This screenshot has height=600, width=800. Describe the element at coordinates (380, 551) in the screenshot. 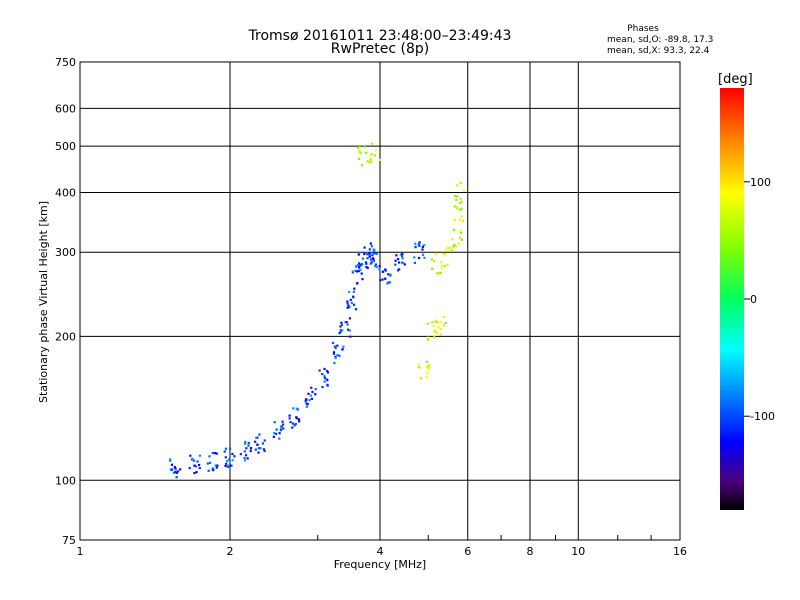

I see `x-tick-label: 4` at that location.